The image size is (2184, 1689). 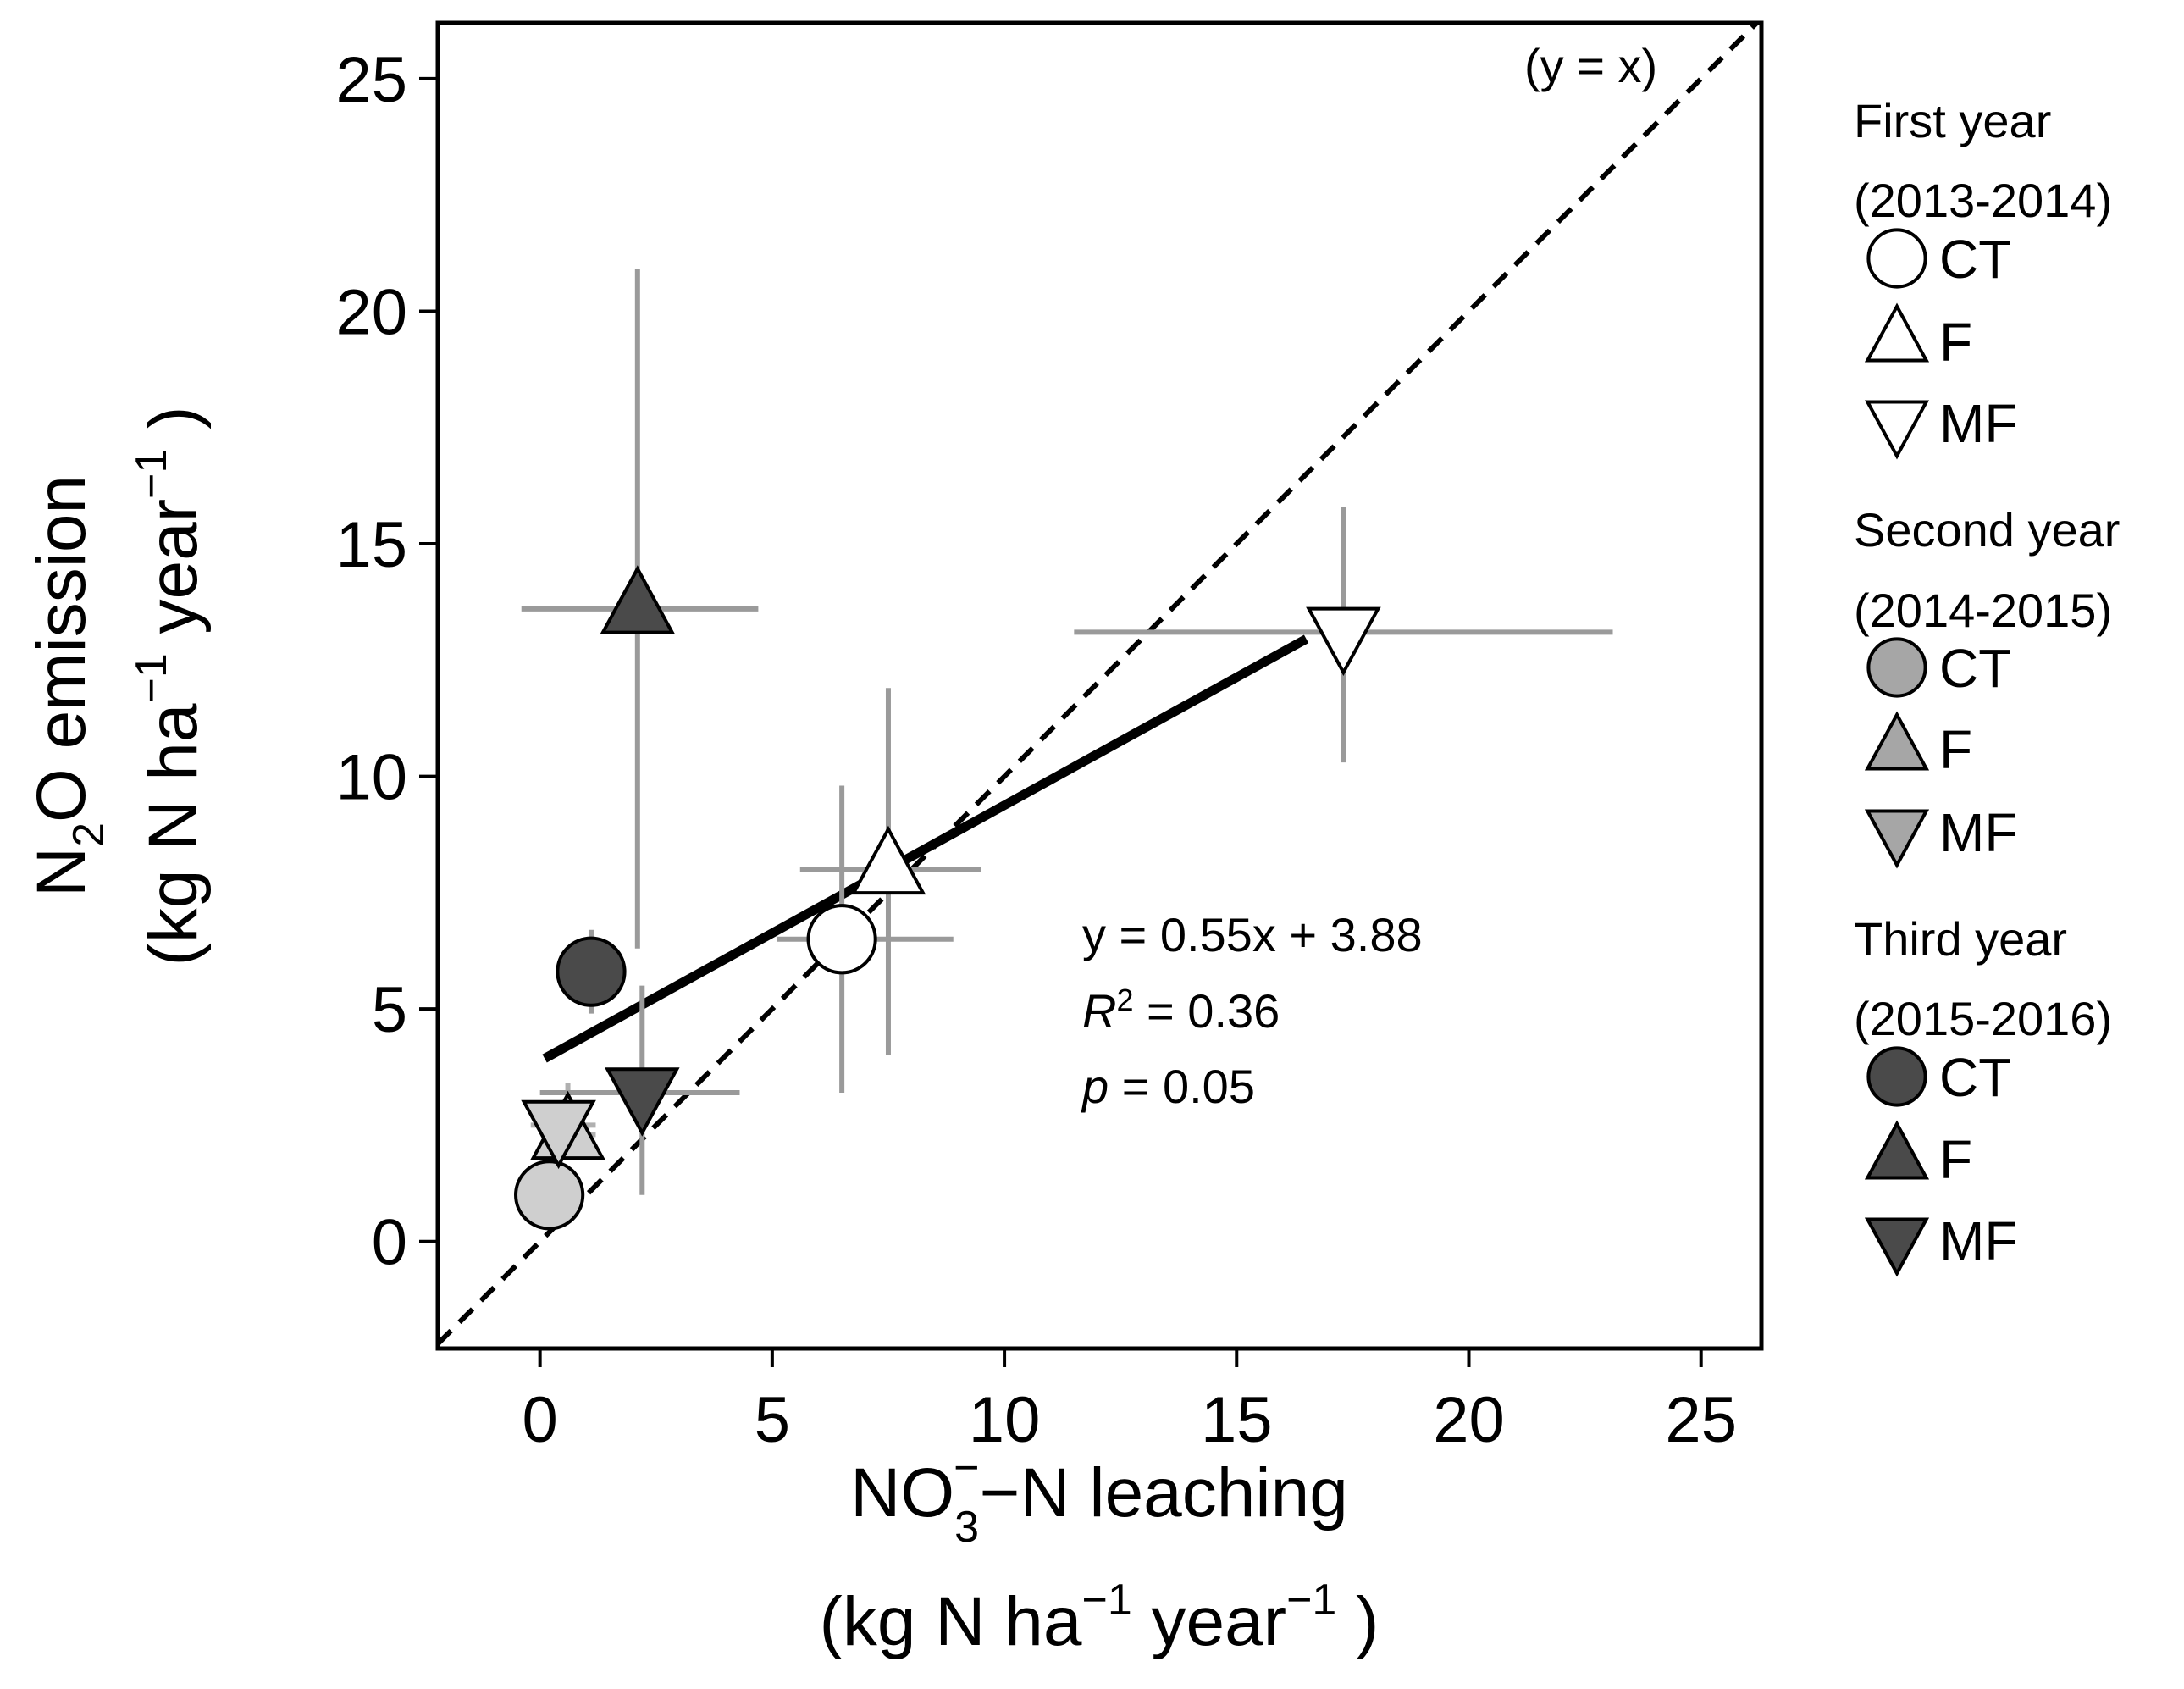 What do you see at coordinates (1897, 839) in the screenshot?
I see `legend-marker-year2-mf` at bounding box center [1897, 839].